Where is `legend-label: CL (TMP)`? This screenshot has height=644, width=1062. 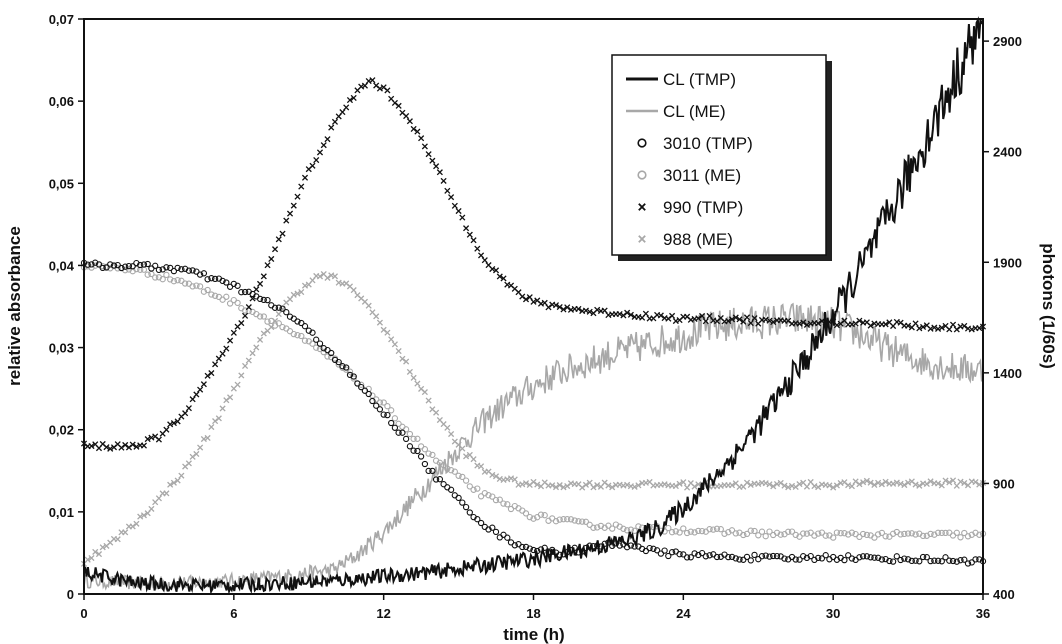
legend-label: CL (TMP) is located at coordinates (699, 79).